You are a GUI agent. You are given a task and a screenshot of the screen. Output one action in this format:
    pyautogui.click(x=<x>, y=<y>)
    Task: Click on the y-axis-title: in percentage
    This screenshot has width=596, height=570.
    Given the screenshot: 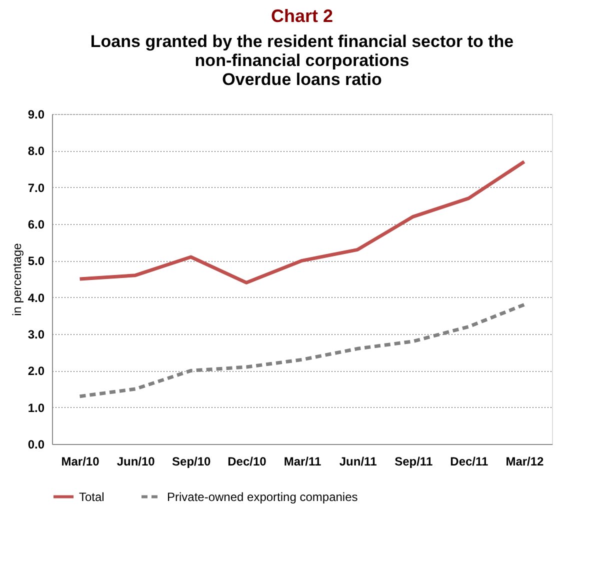 What is the action you would take?
    pyautogui.click(x=17, y=279)
    